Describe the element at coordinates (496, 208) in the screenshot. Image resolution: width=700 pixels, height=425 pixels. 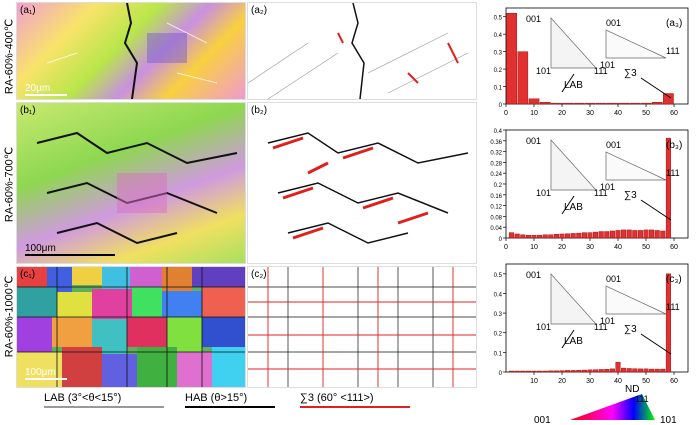
I see `y-tick-label: 0.12` at that location.